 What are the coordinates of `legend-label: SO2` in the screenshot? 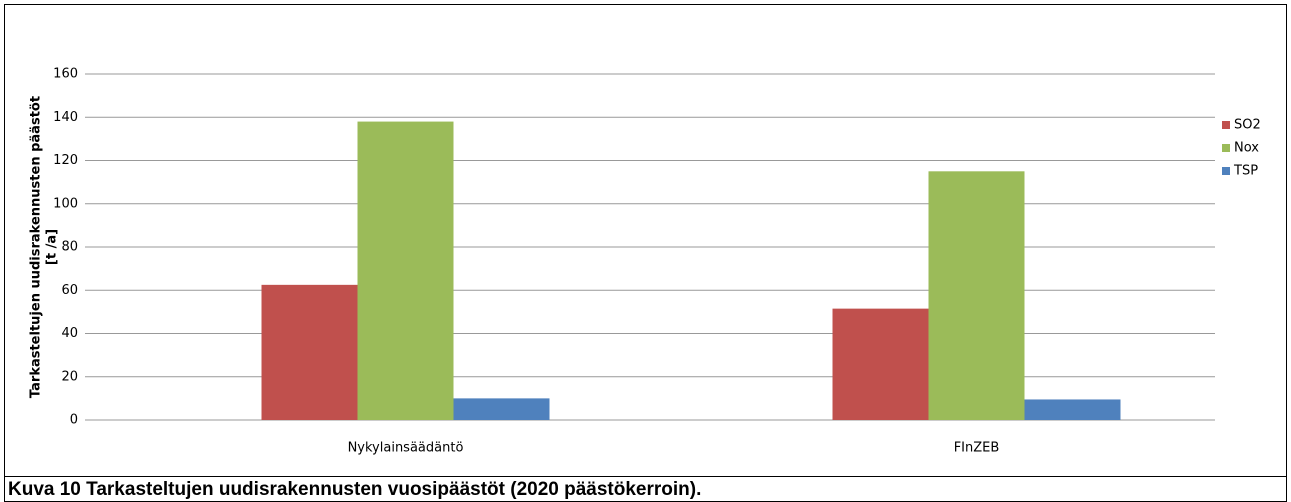 It's located at (1247, 125).